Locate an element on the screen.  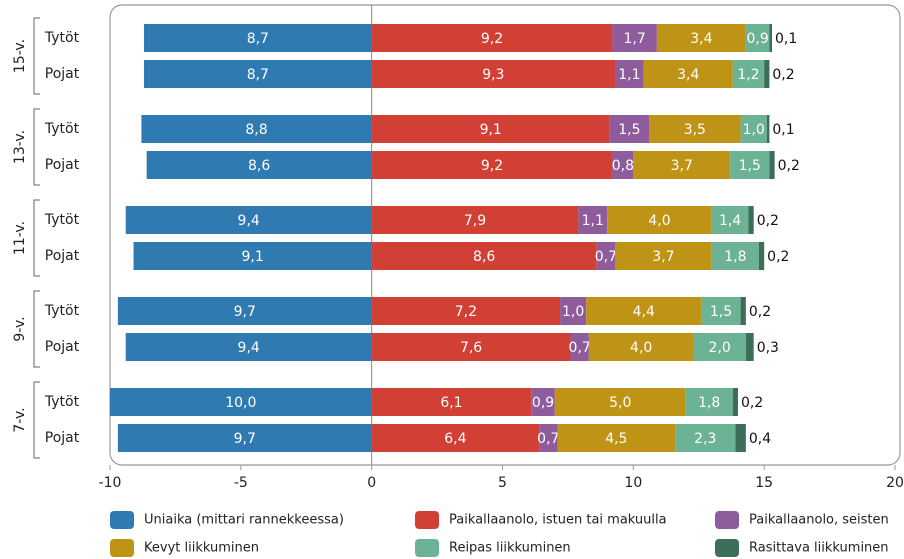
value-label: 2,3 is located at coordinates (705, 439).